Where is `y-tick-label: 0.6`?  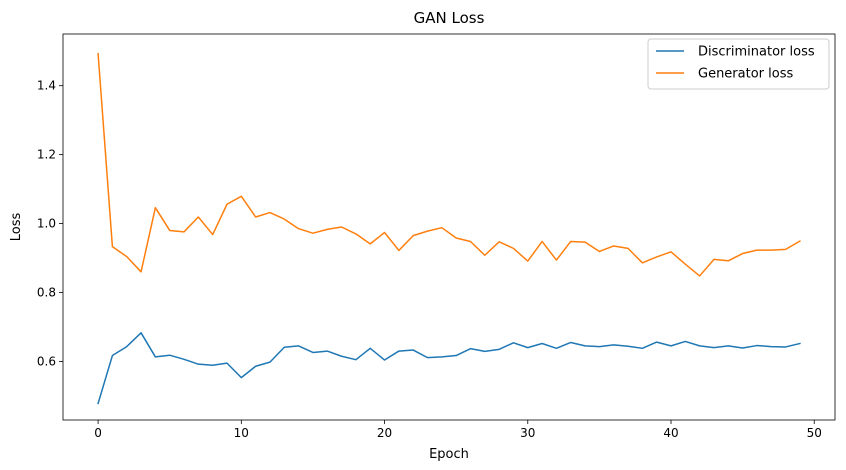
y-tick-label: 0.6 is located at coordinates (46, 361).